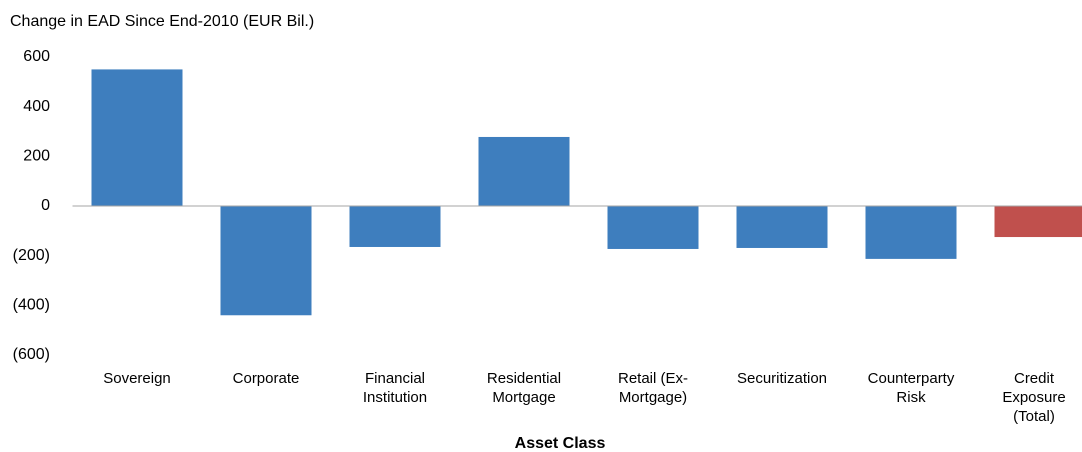  I want to click on y-tick-label: (200), so click(31, 255).